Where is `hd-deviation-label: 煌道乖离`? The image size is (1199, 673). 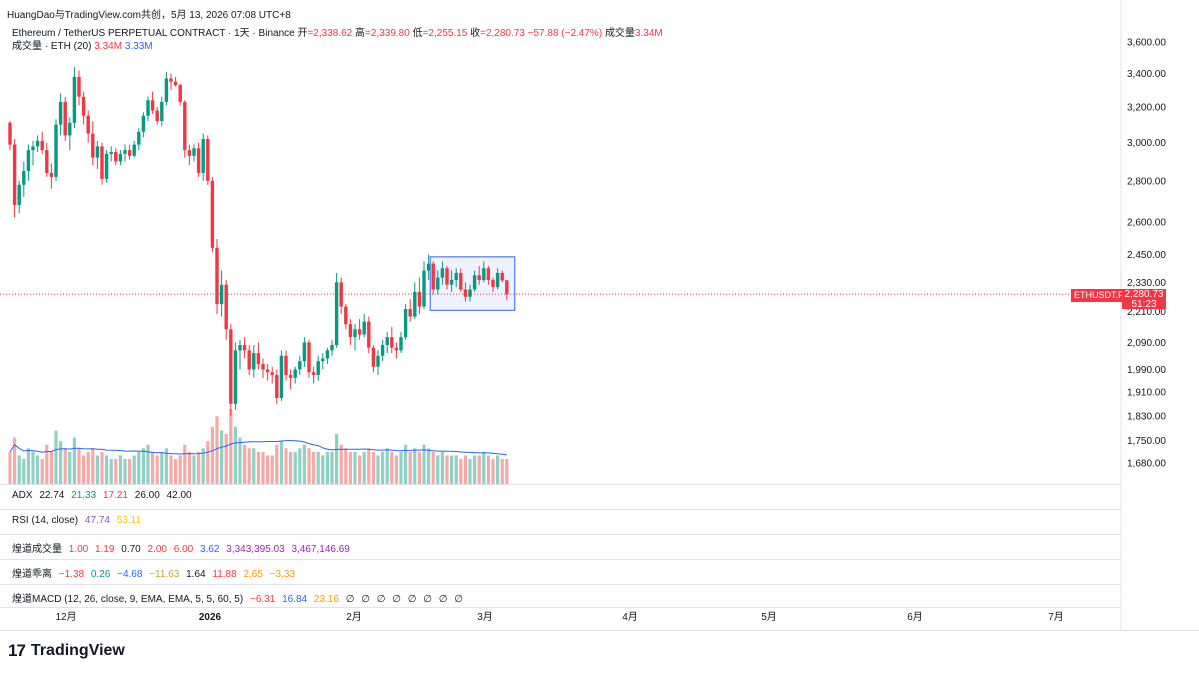 hd-deviation-label: 煌道乖离 is located at coordinates (32, 574).